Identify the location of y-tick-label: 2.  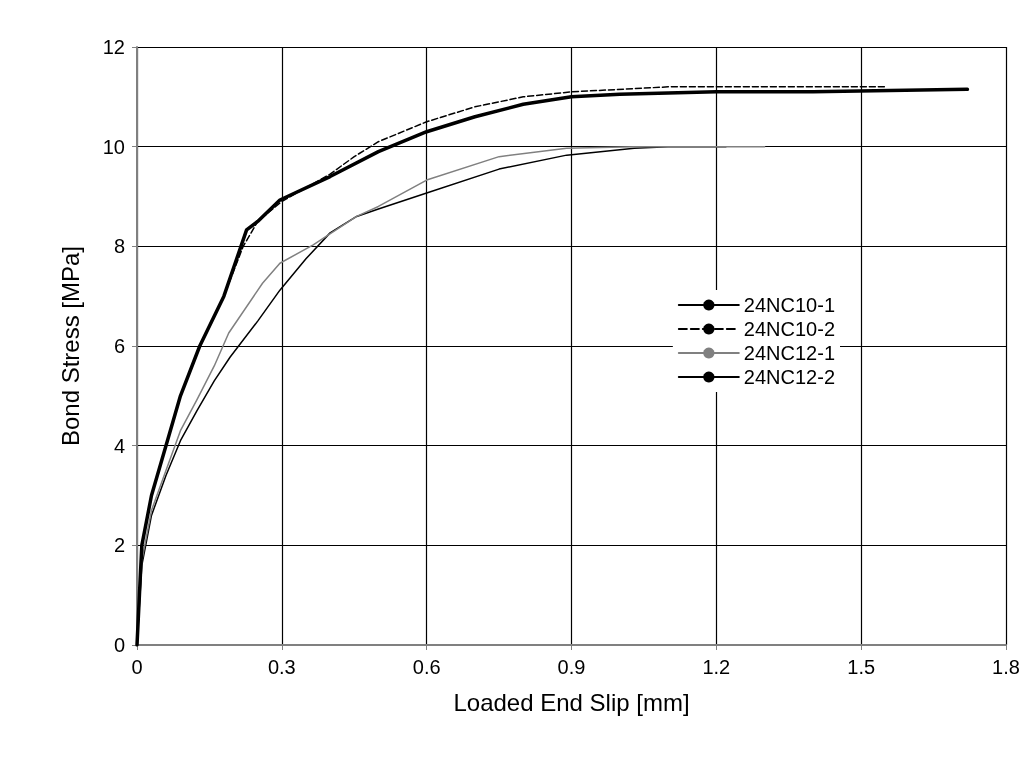
(119, 545).